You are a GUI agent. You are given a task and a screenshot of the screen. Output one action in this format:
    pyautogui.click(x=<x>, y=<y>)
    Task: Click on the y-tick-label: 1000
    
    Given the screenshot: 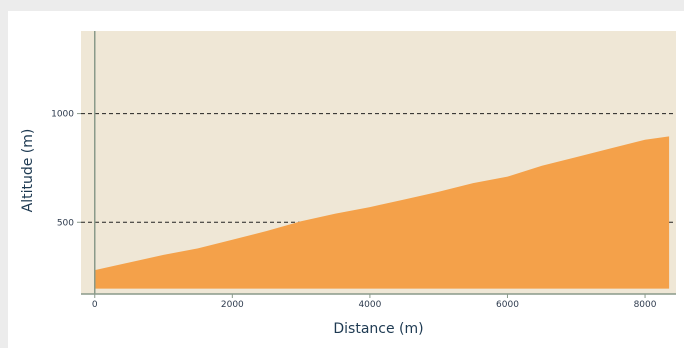 What is the action you would take?
    pyautogui.click(x=62, y=115)
    